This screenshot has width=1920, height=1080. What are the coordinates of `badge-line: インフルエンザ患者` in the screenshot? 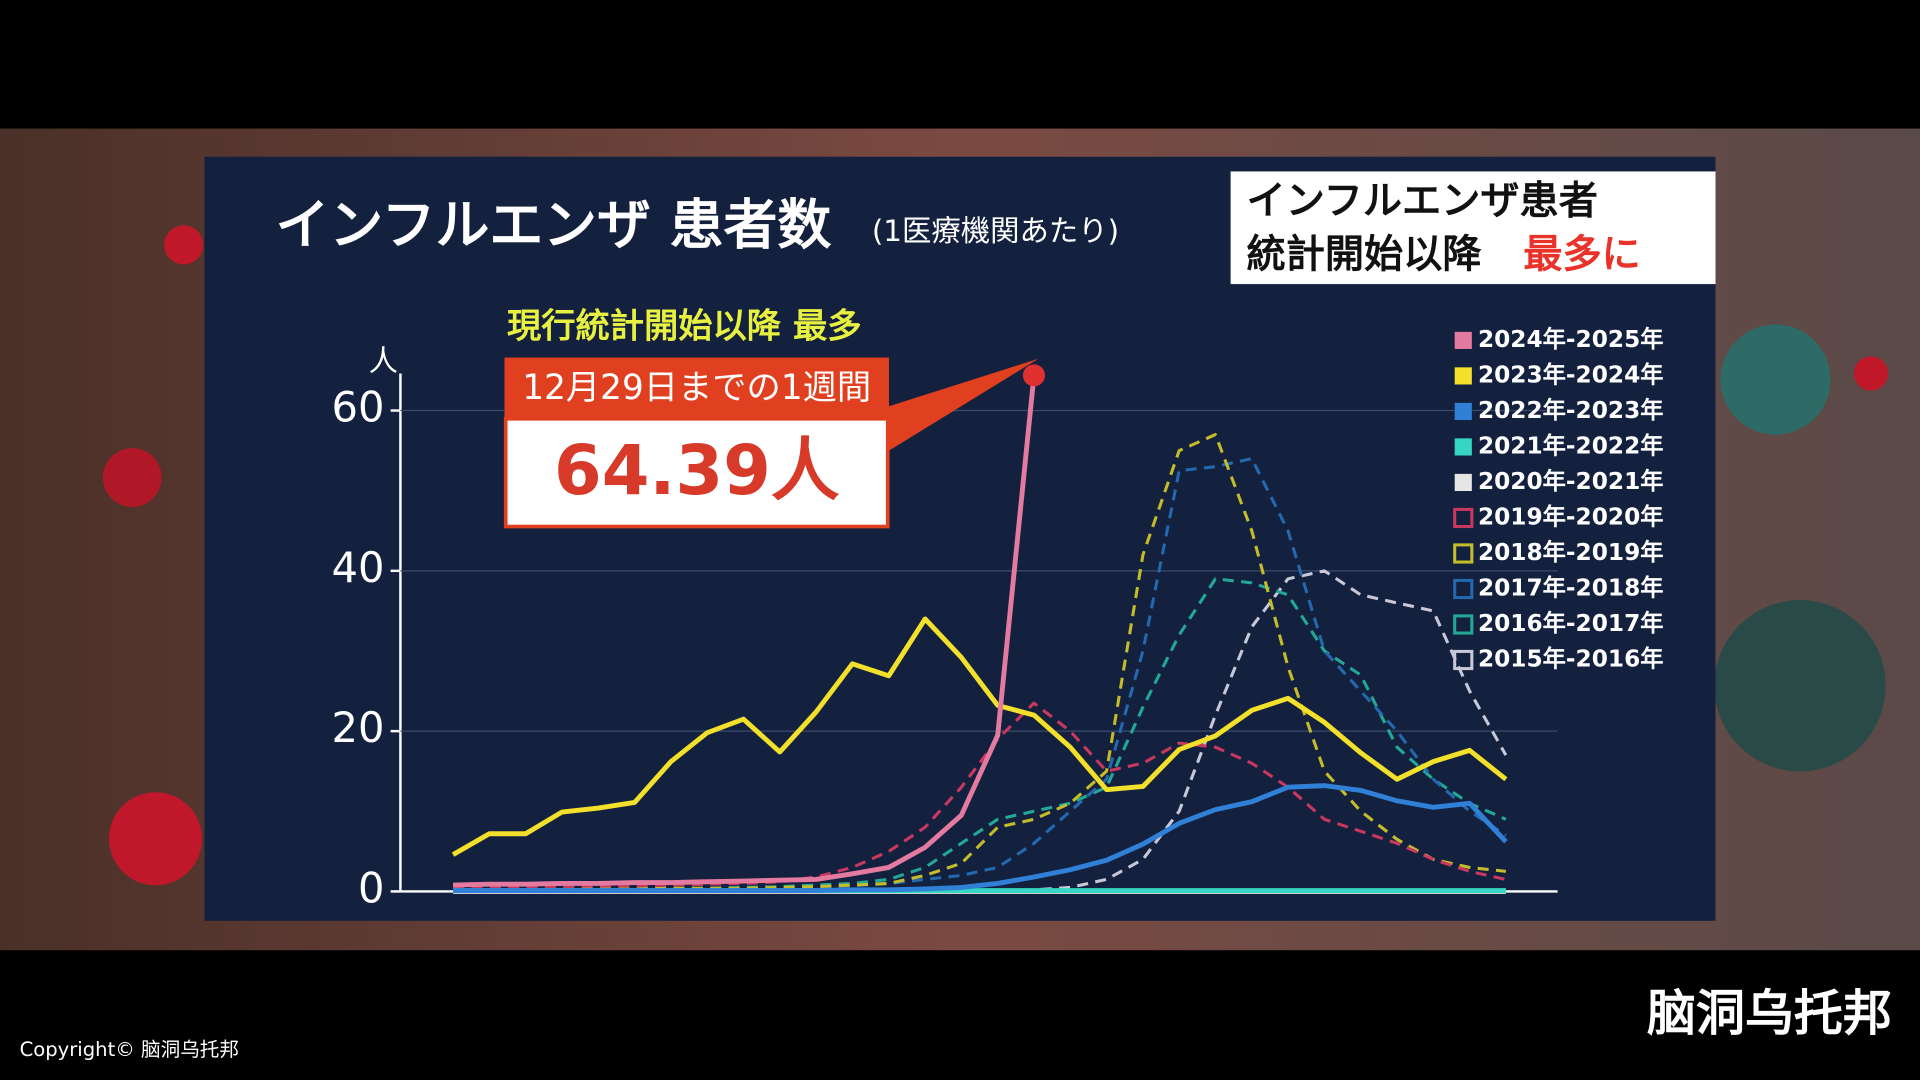 It's located at (1422, 201).